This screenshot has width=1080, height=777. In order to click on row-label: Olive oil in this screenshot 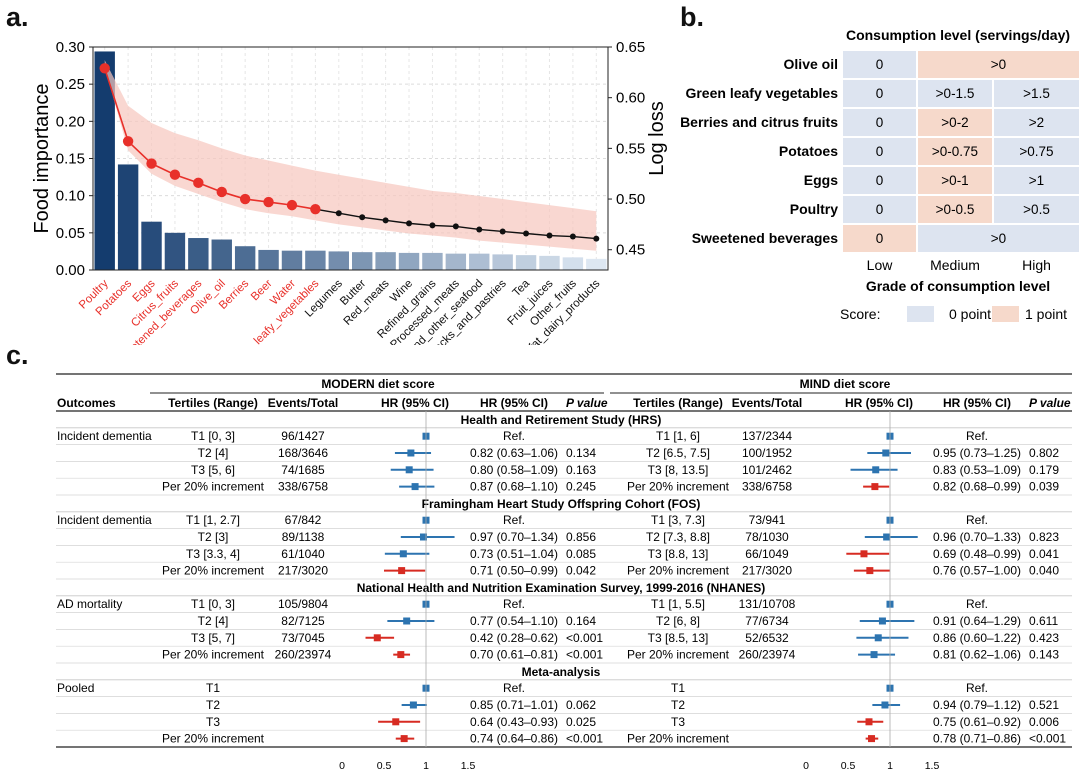, I will do `click(811, 64)`.